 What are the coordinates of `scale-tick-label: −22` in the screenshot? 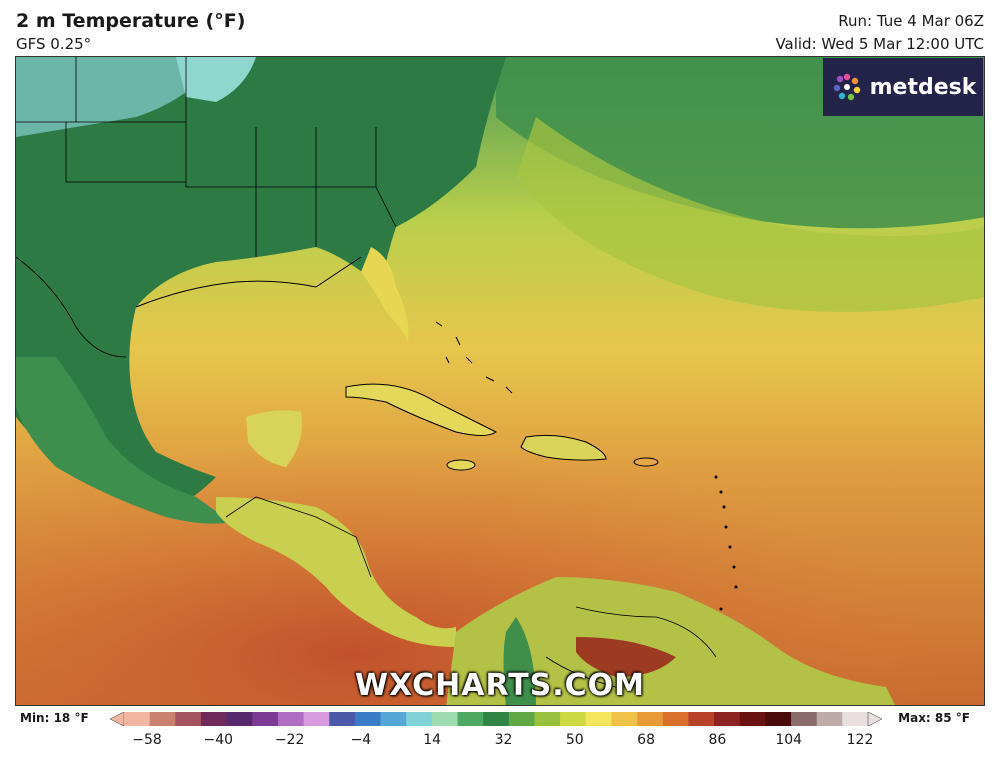 It's located at (289, 740).